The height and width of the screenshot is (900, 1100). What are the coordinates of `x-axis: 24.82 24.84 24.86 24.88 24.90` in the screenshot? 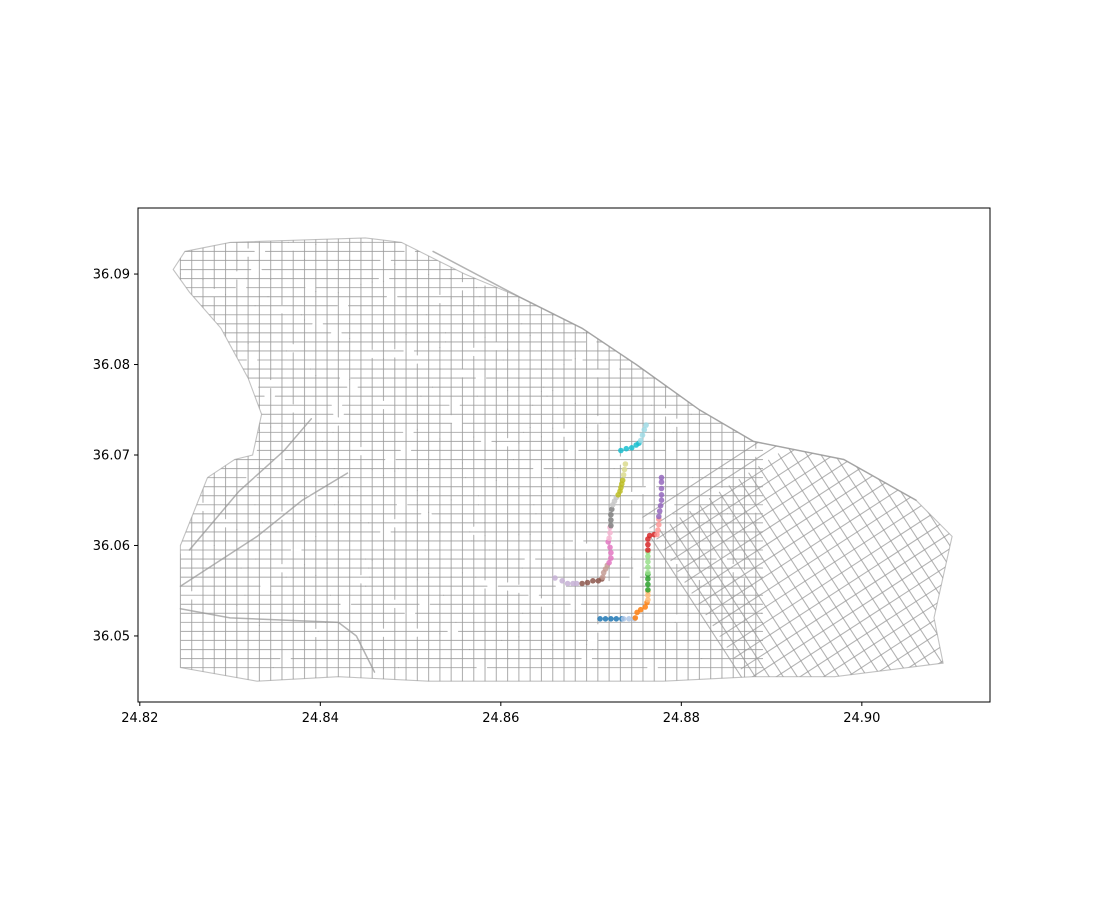 It's located at (500, 714).